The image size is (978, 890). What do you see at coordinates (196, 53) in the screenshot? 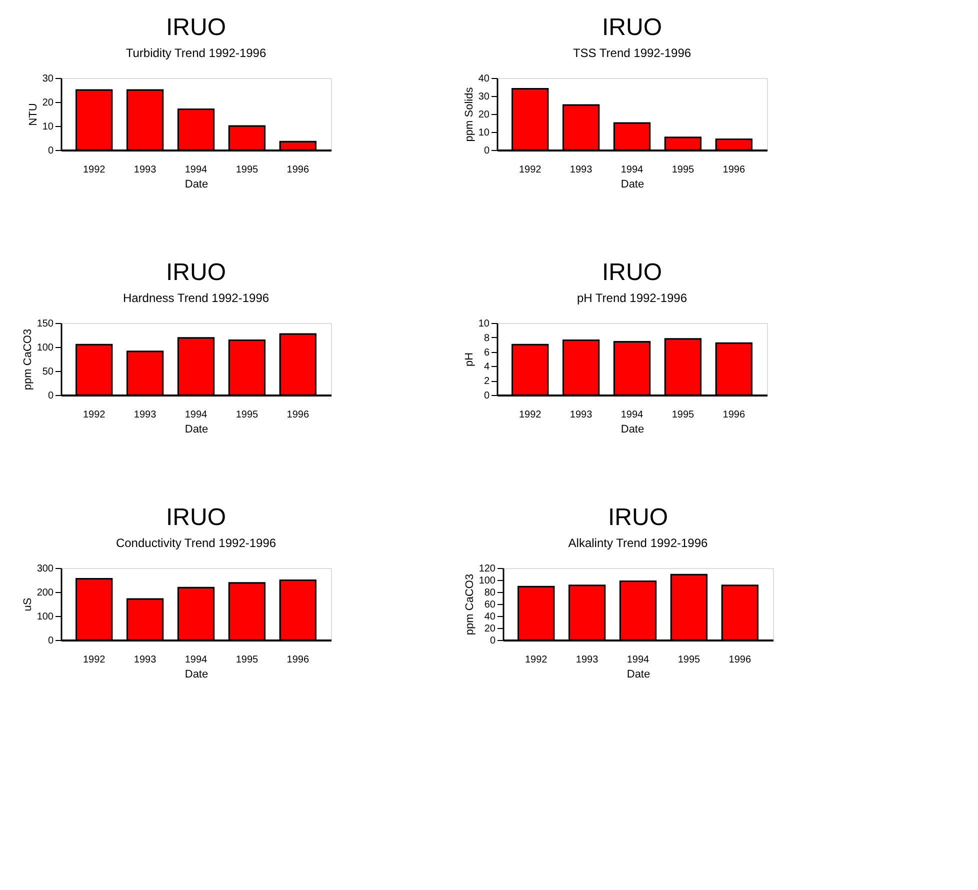
I see `chart-subtitle: Turbidity Trend 1992-1996` at bounding box center [196, 53].